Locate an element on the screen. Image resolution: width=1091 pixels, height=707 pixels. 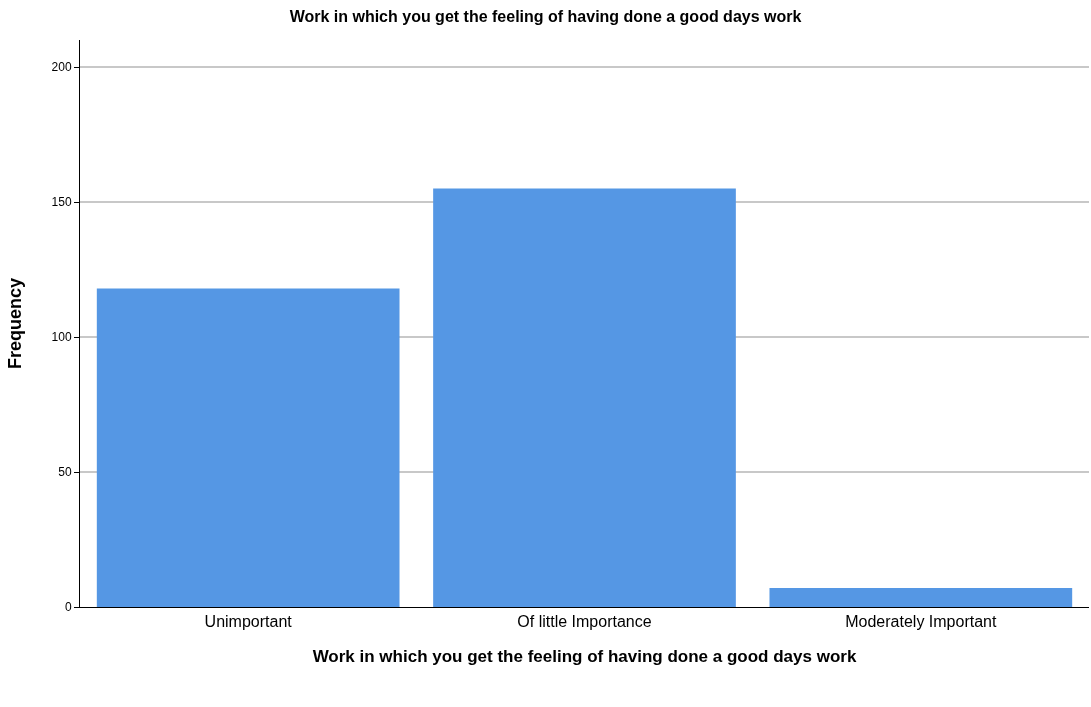
y-tick-label: 200 is located at coordinates (61, 67).